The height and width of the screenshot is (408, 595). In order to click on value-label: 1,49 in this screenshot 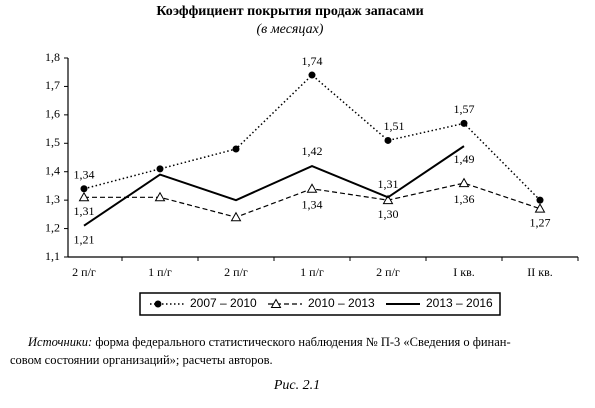, I will do `click(464, 159)`.